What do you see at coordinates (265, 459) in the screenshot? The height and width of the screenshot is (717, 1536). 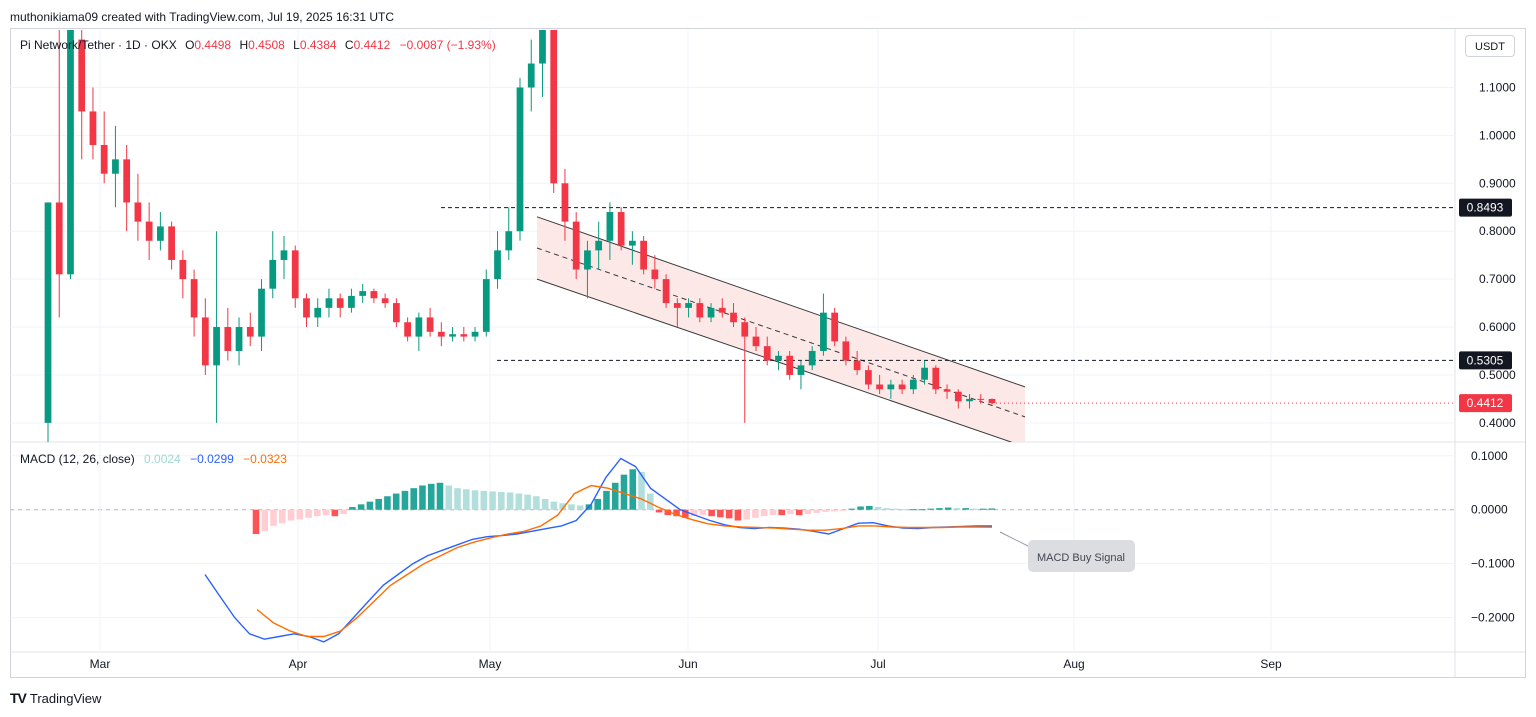 I see `macd-signal-value: −0.0323` at bounding box center [265, 459].